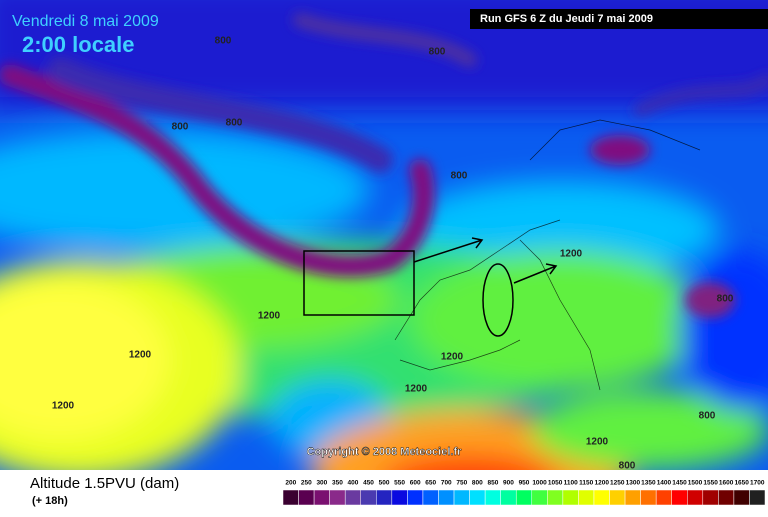 Image resolution: width=768 pixels, height=517 pixels. What do you see at coordinates (446, 483) in the screenshot?
I see `scale-label: 700` at bounding box center [446, 483].